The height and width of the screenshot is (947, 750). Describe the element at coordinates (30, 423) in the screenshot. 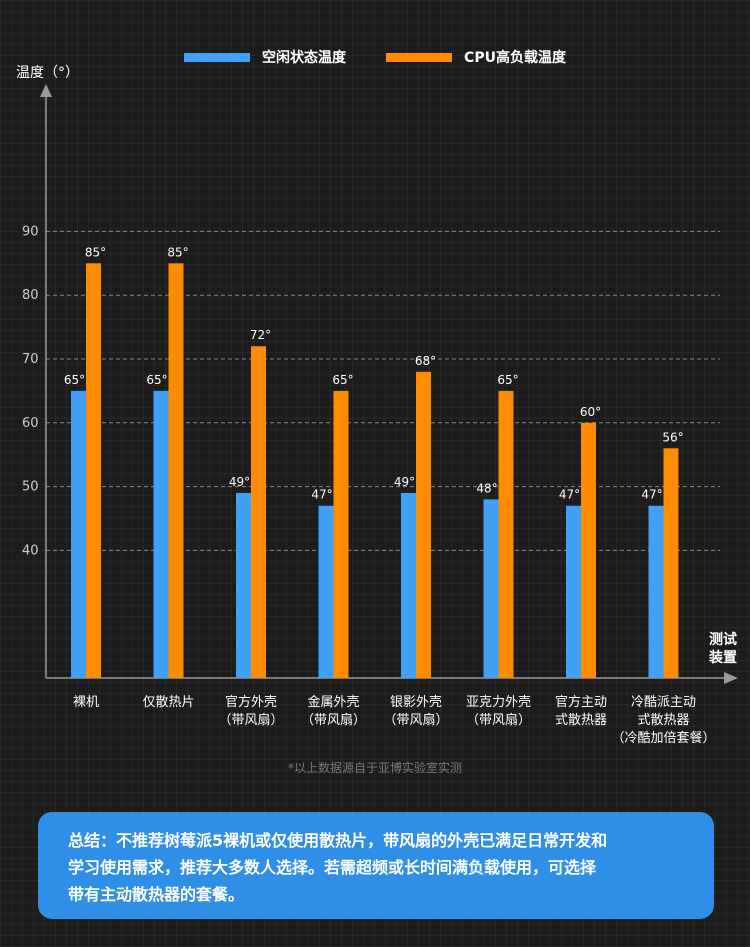

I see `y-tick-label: 60` at that location.